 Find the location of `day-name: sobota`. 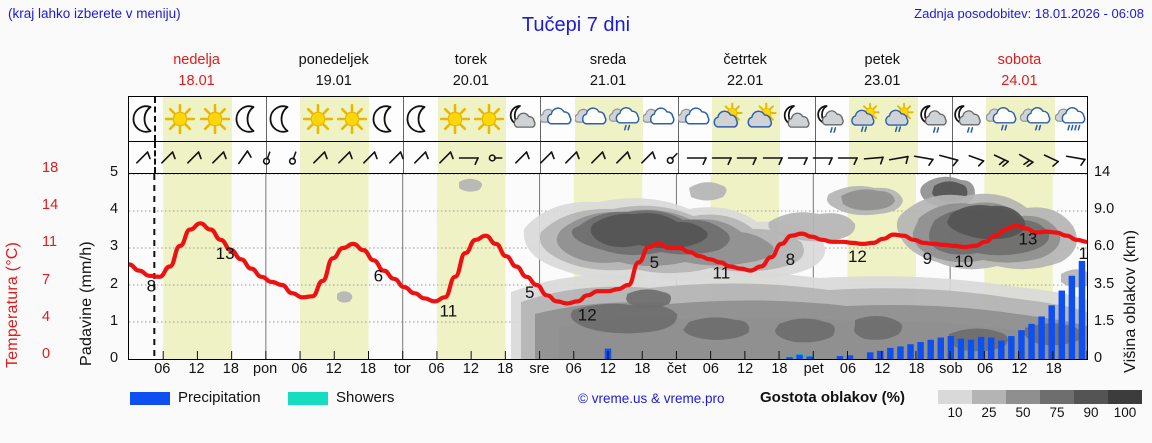

day-name: sobota is located at coordinates (1019, 60).